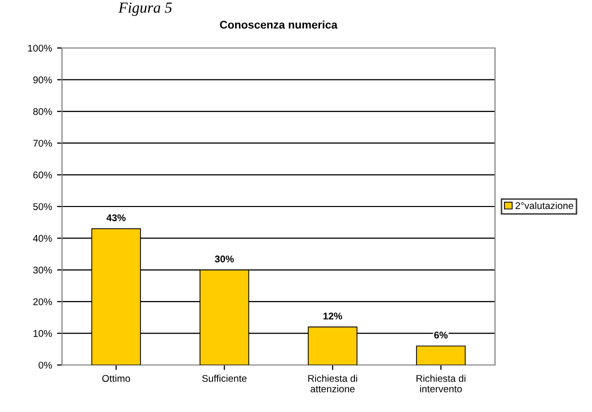 The width and height of the screenshot is (592, 412). I want to click on y-tick-label: 20%, so click(42, 302).